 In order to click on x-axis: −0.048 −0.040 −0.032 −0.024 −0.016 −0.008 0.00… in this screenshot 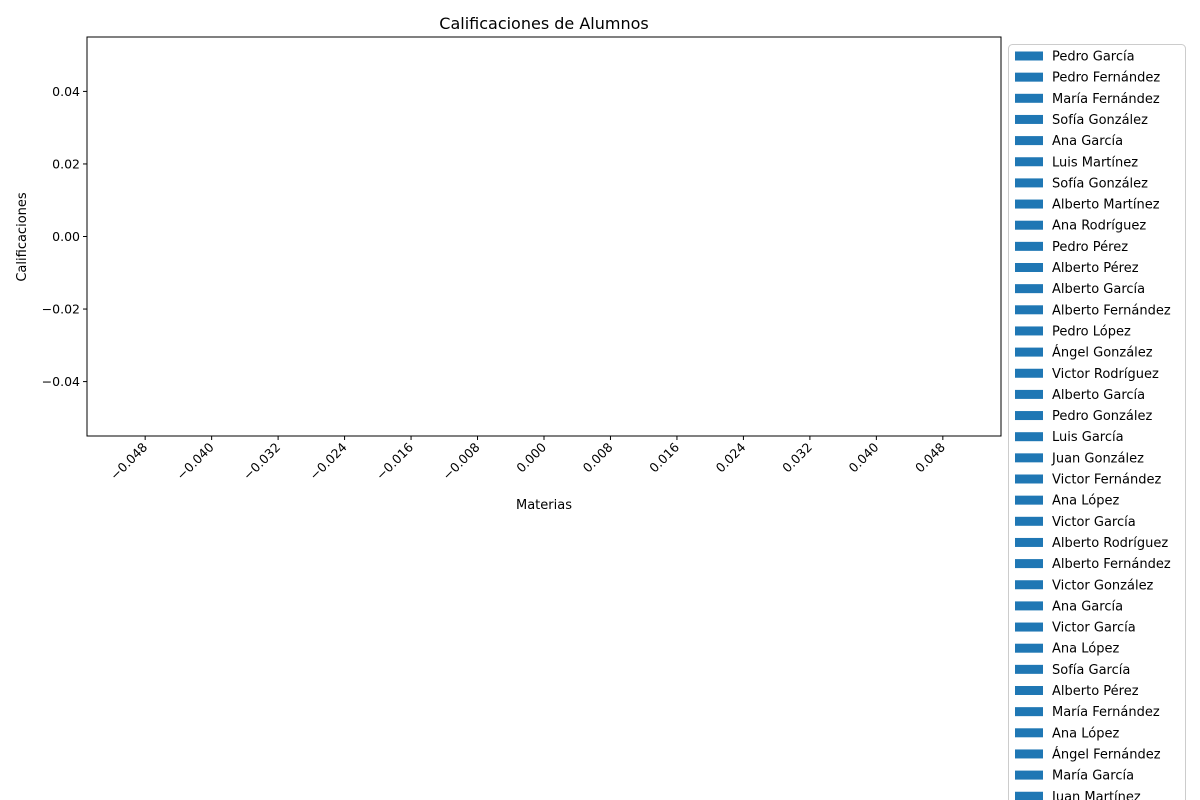, I will do `click(527, 459)`.